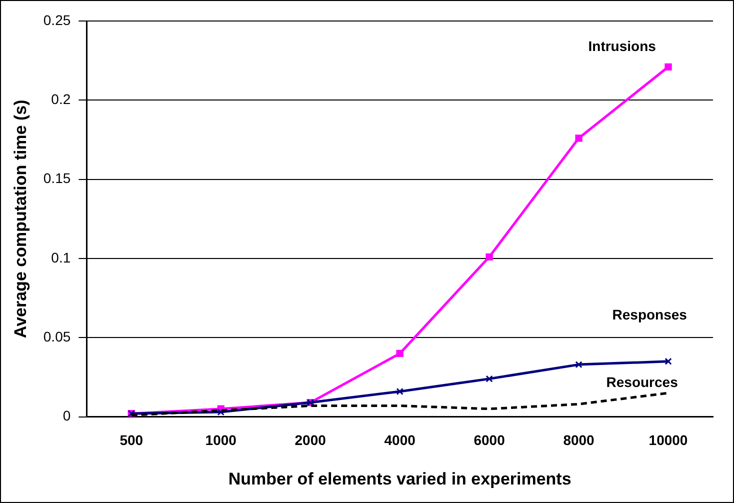 This screenshot has width=734, height=503. What do you see at coordinates (642, 382) in the screenshot?
I see `series-label: Resources` at bounding box center [642, 382].